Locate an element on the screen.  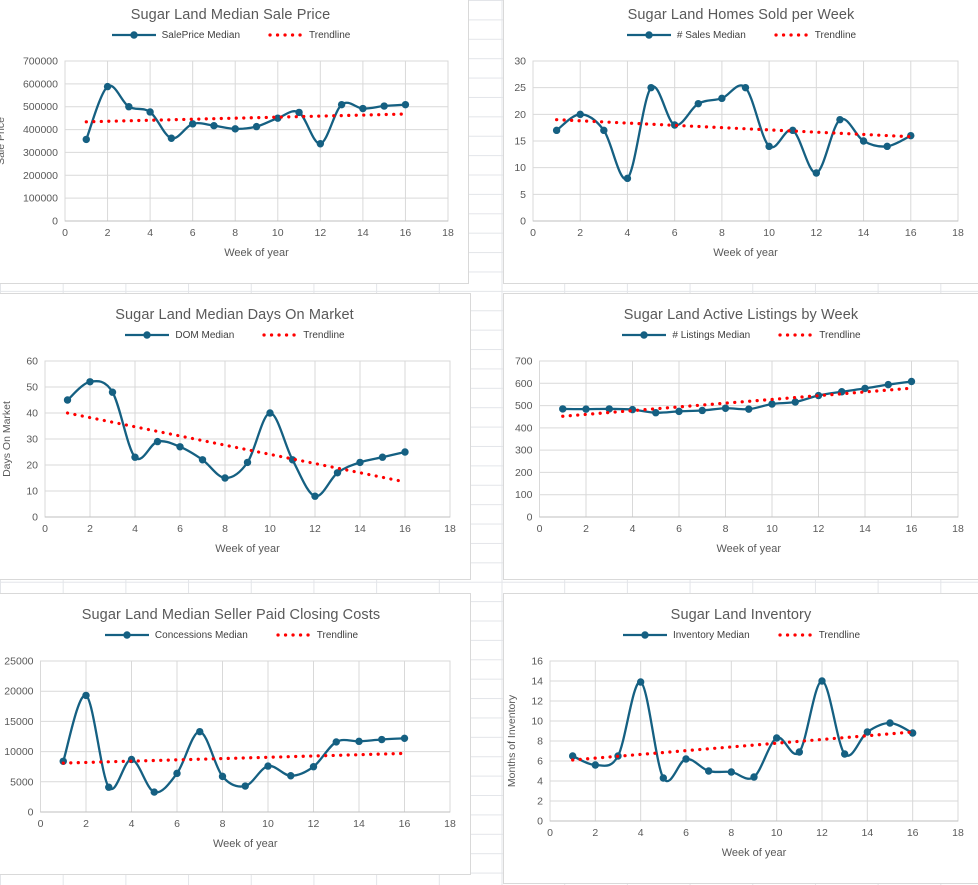
chart-legend: Inventory Median Trendline is located at coordinates (741, 635).